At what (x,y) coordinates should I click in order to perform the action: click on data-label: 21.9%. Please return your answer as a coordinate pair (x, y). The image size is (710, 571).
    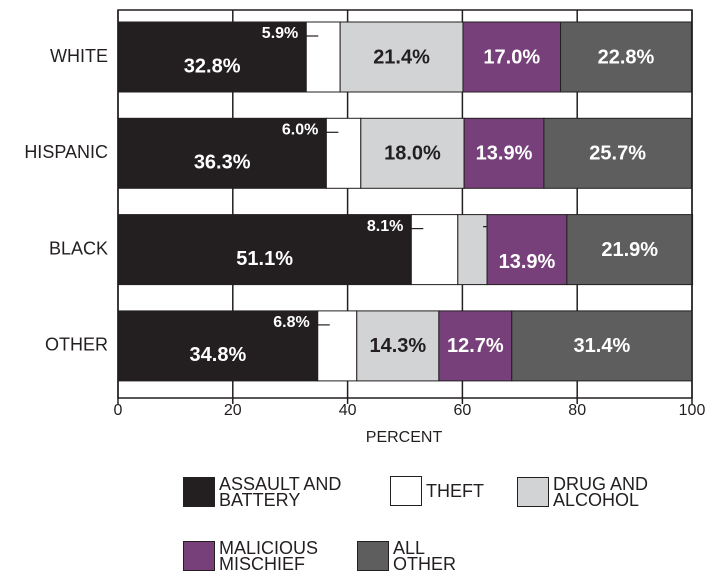
    Looking at the image, I should click on (629, 250).